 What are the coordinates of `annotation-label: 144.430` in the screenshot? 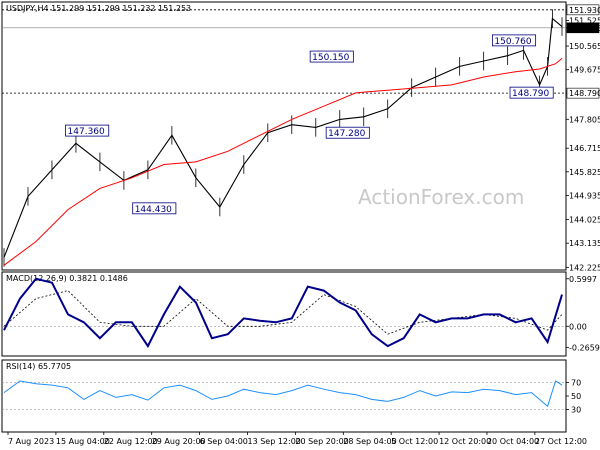 It's located at (153, 210).